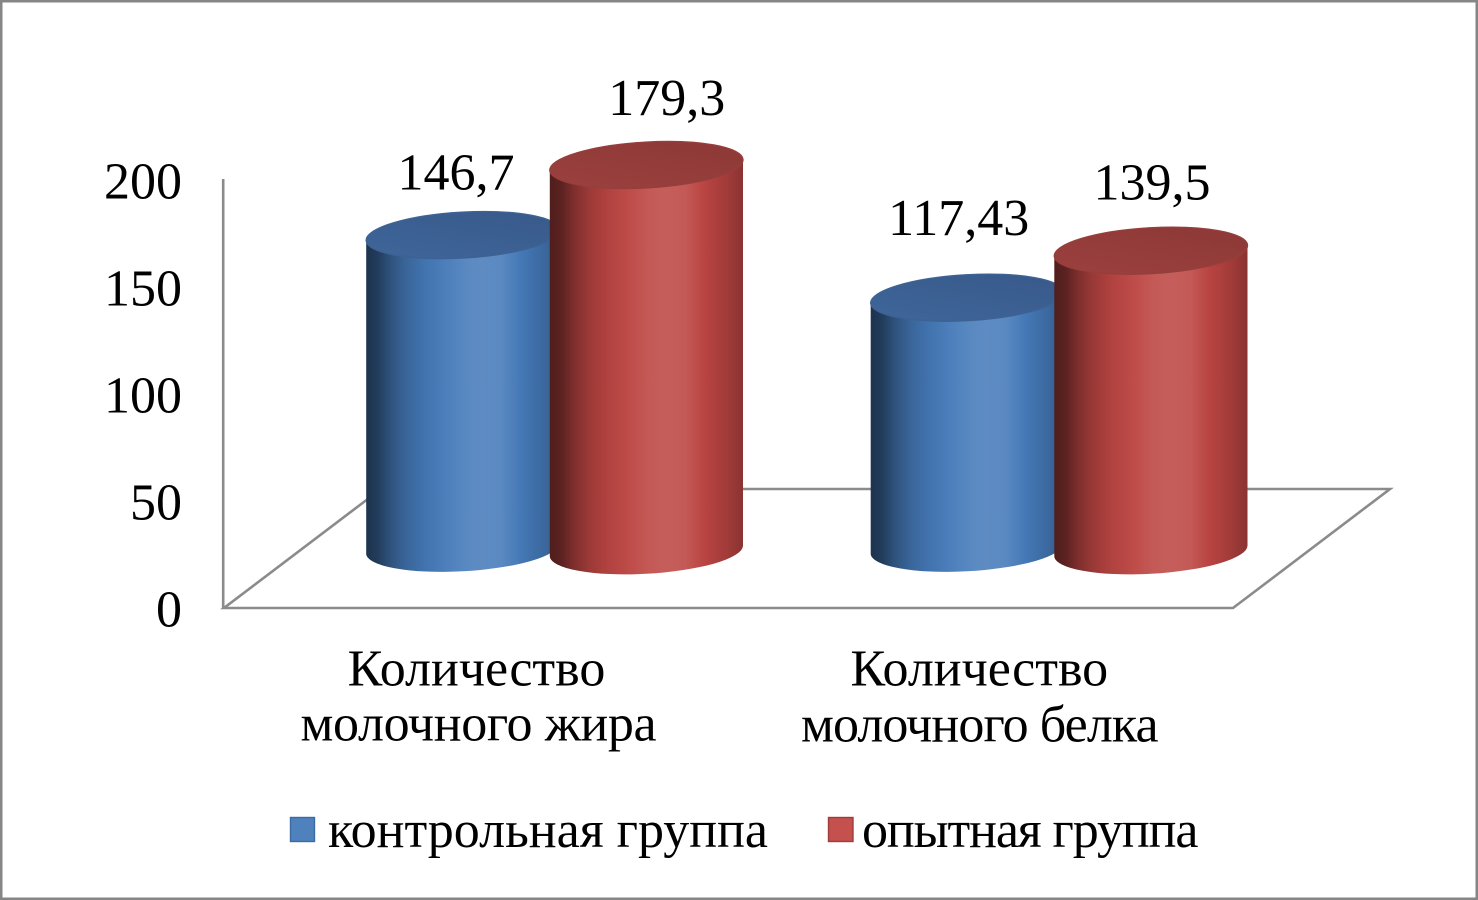 Image resolution: width=1478 pixels, height=900 pixels. I want to click on svg-text: 100, so click(143, 396).